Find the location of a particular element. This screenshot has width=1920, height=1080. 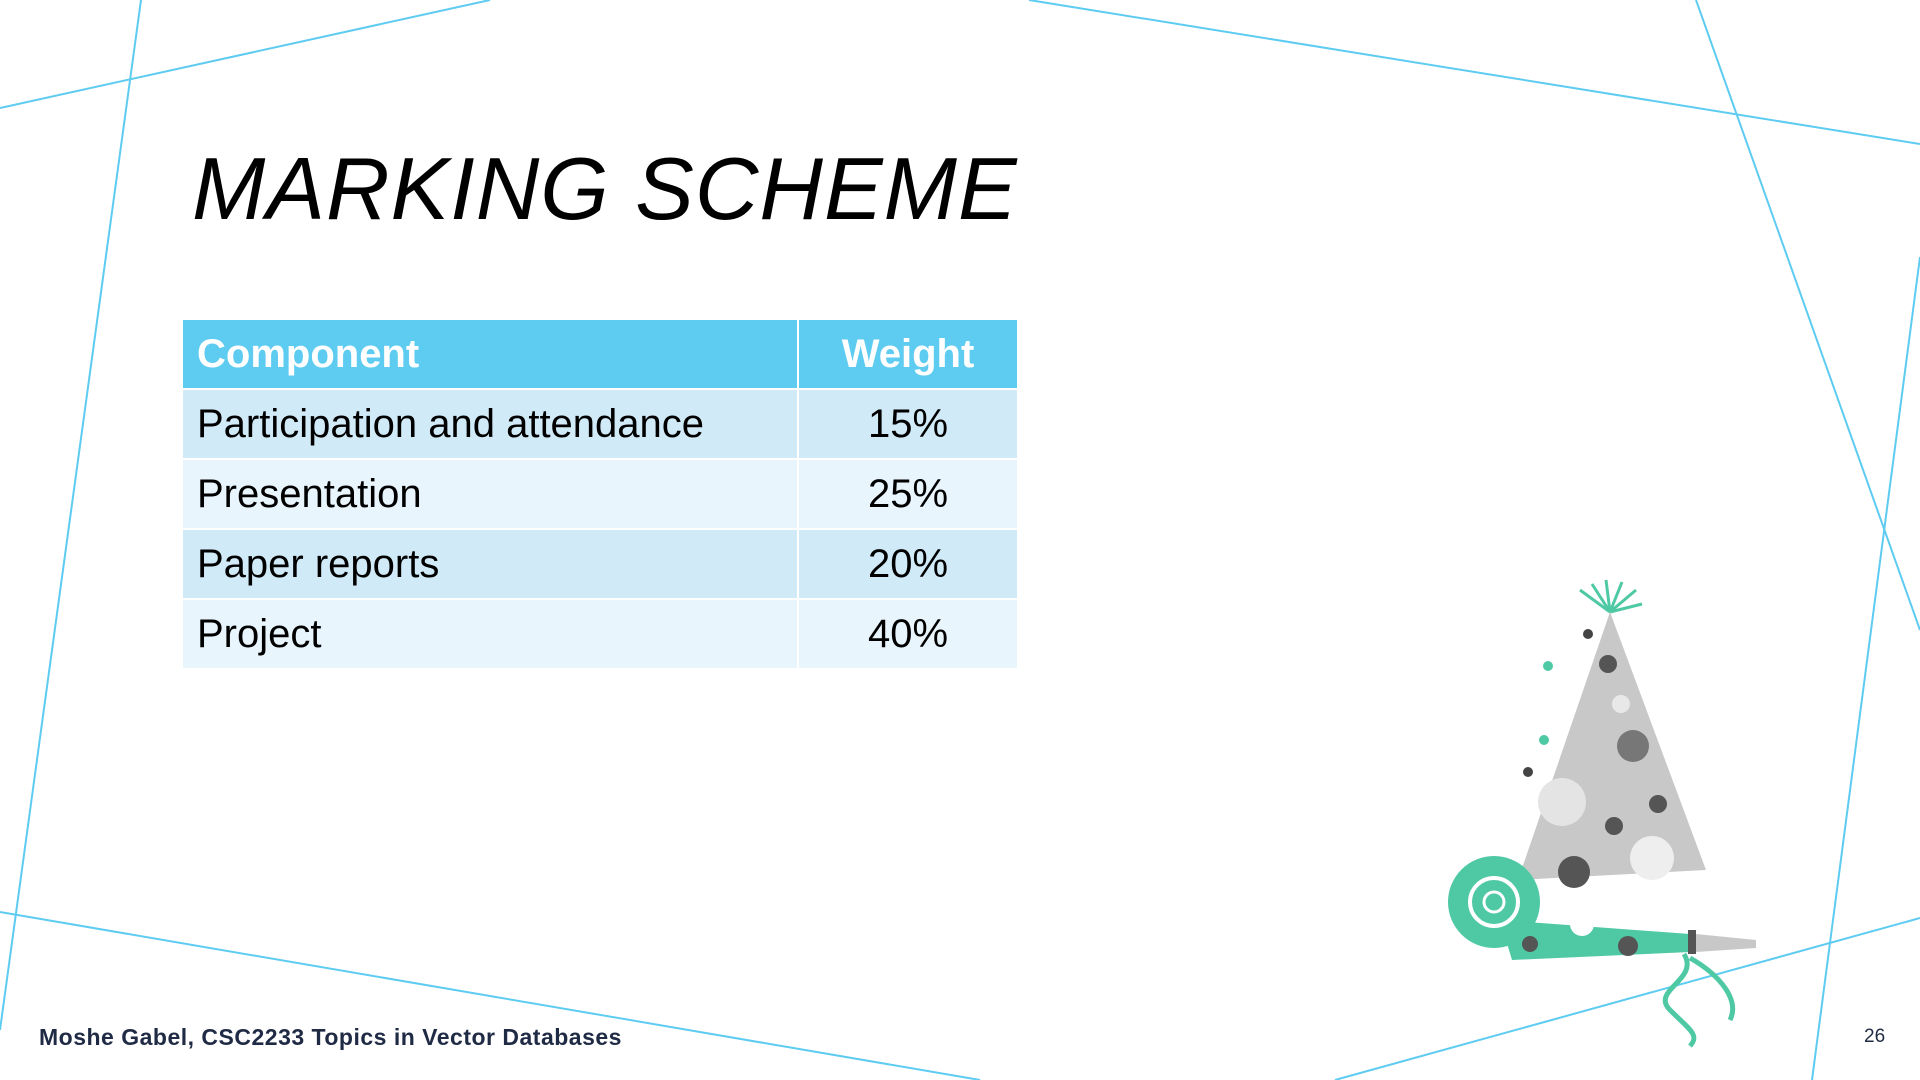

header-cell: Weight is located at coordinates (908, 354).